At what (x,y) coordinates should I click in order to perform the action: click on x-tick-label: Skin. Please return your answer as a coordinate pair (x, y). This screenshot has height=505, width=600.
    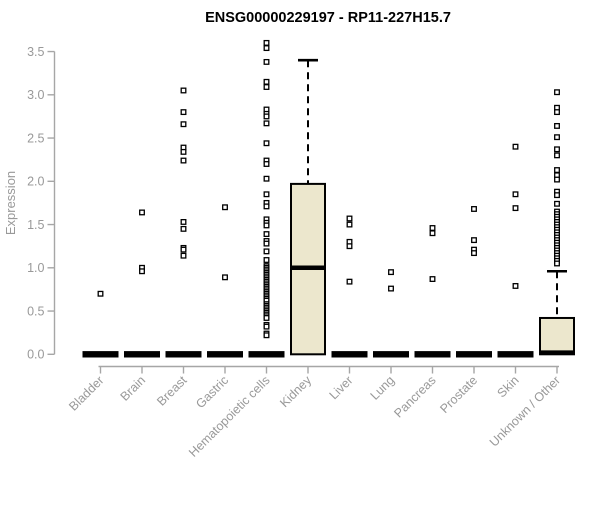
    Looking at the image, I should click on (508, 386).